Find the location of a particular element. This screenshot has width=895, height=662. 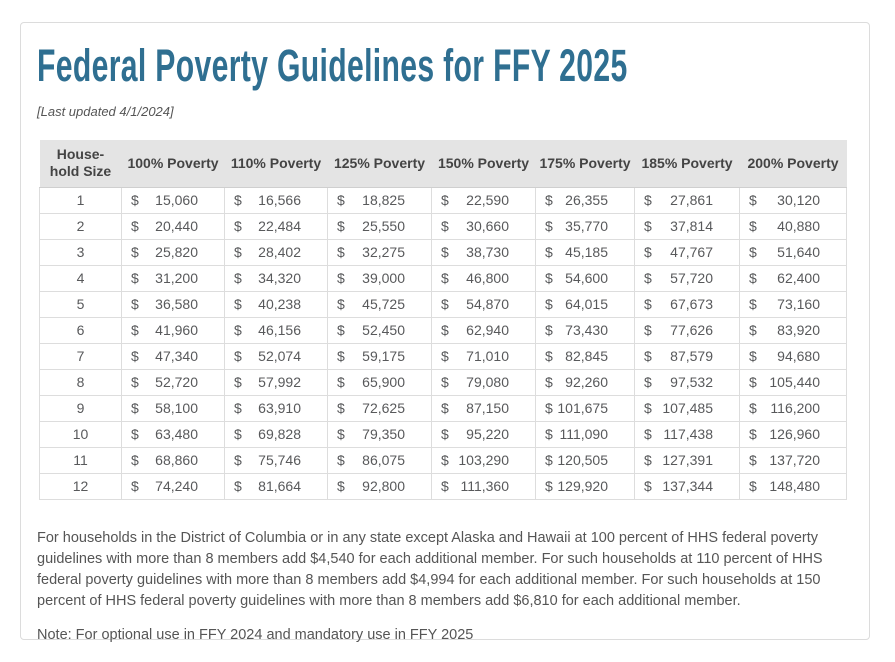

amount-value: 52,720 is located at coordinates (176, 382).